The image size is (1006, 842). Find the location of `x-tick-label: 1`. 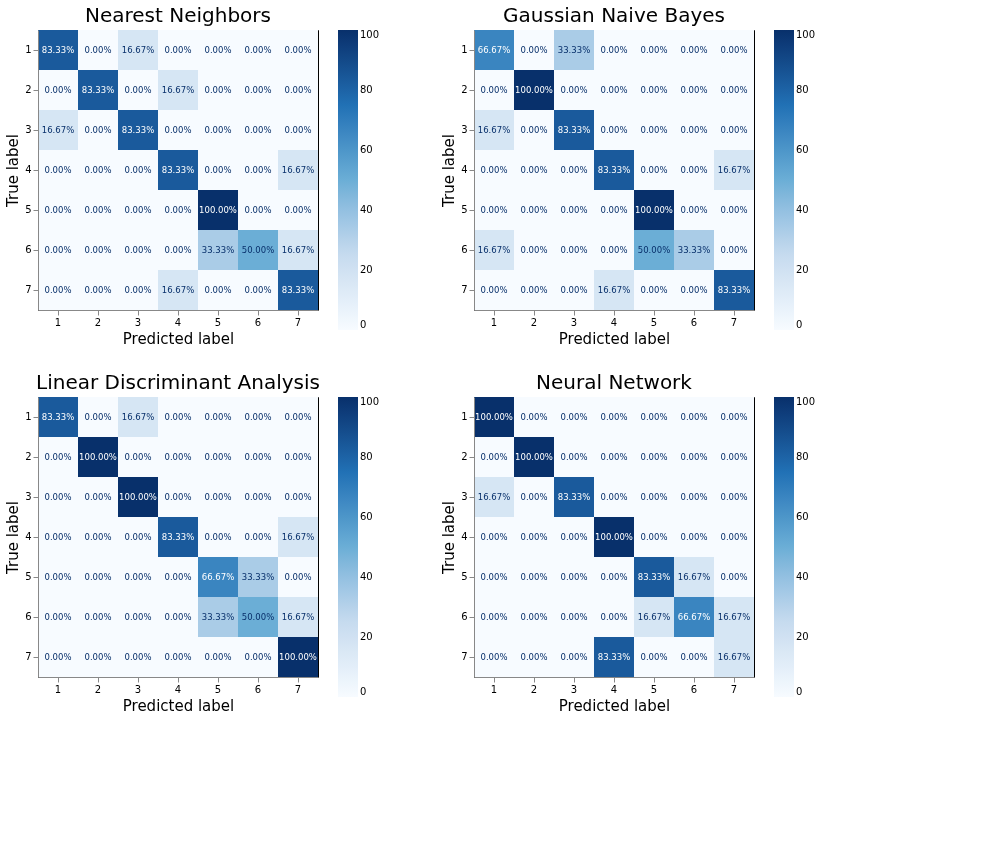

x-tick-label: 1 is located at coordinates (58, 322).